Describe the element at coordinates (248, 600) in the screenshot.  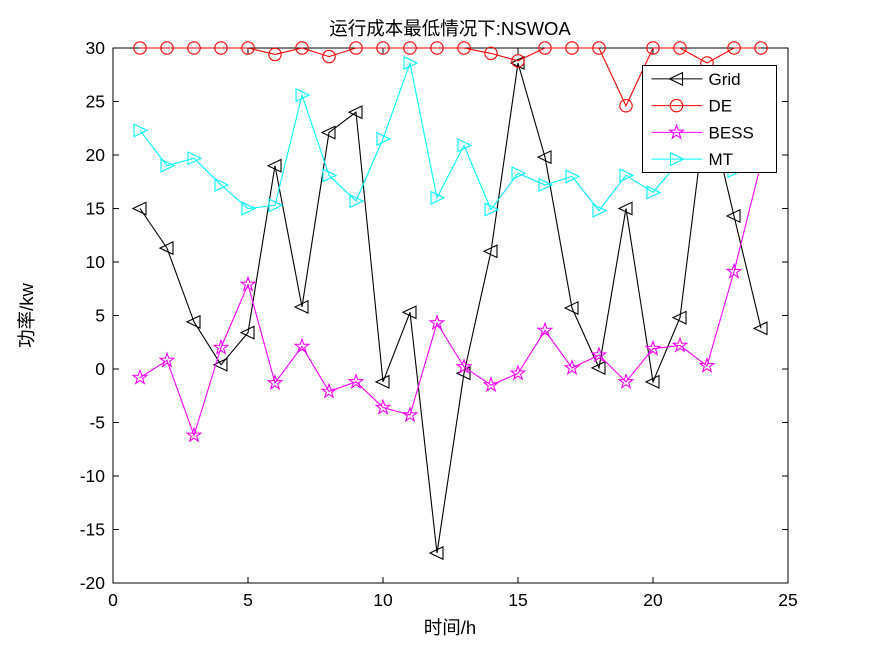
I see `x-tick-label: 5` at that location.